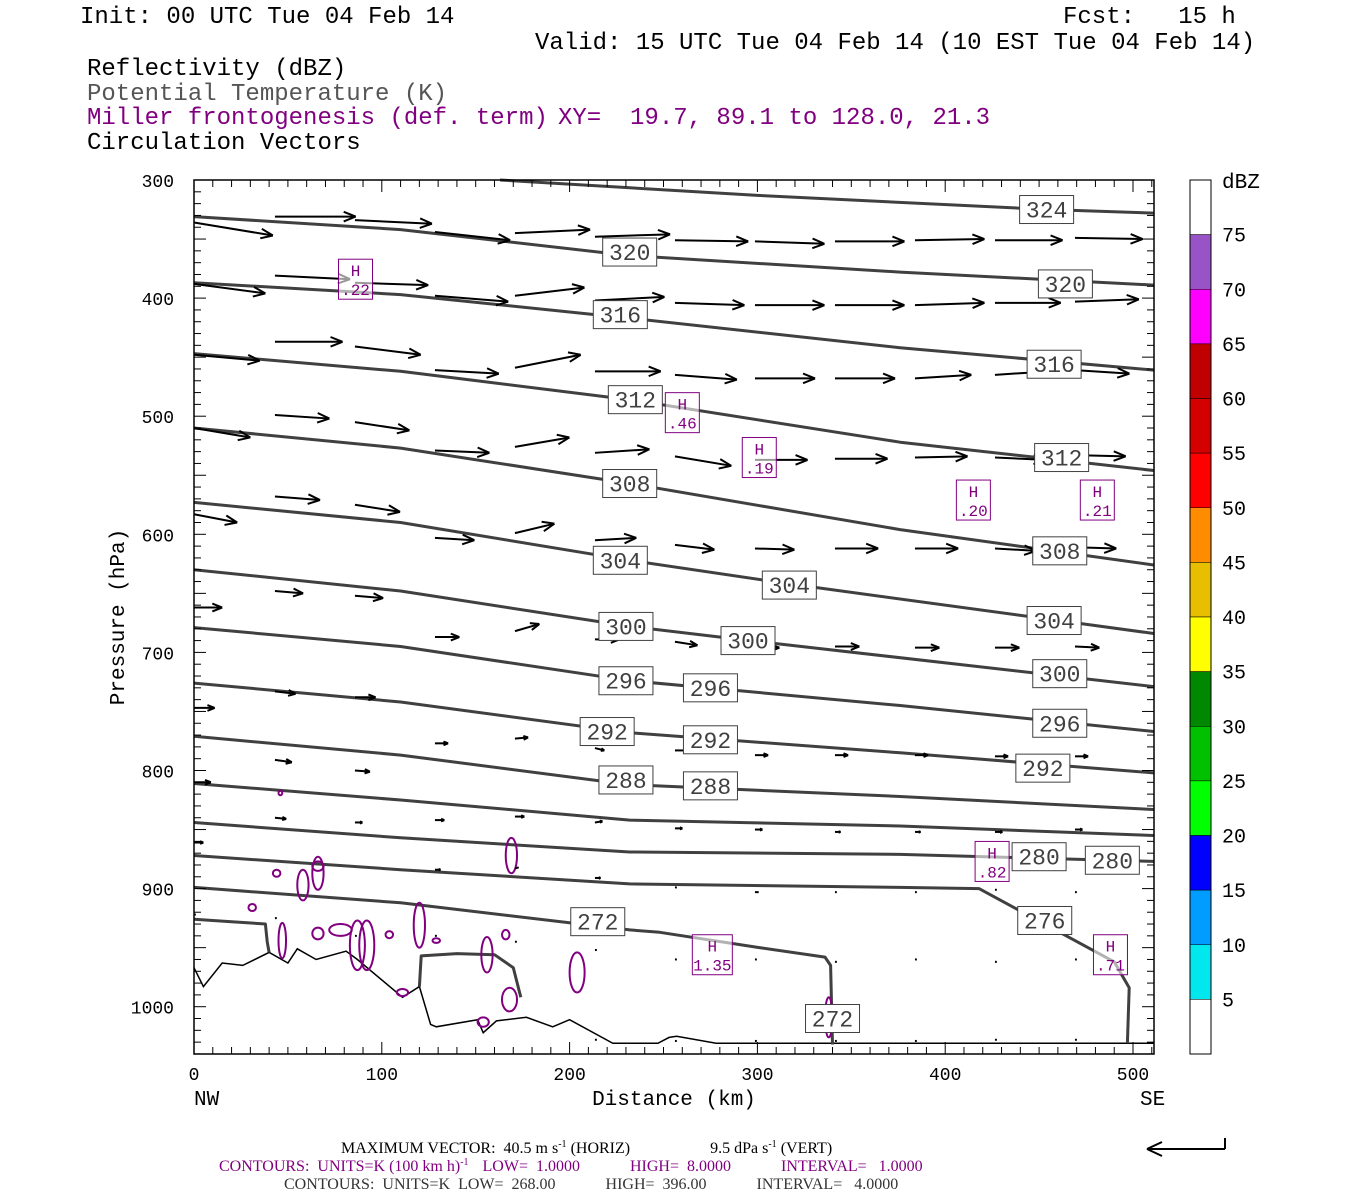  I want to click on frontogenesis-max-box, so click(682, 413).